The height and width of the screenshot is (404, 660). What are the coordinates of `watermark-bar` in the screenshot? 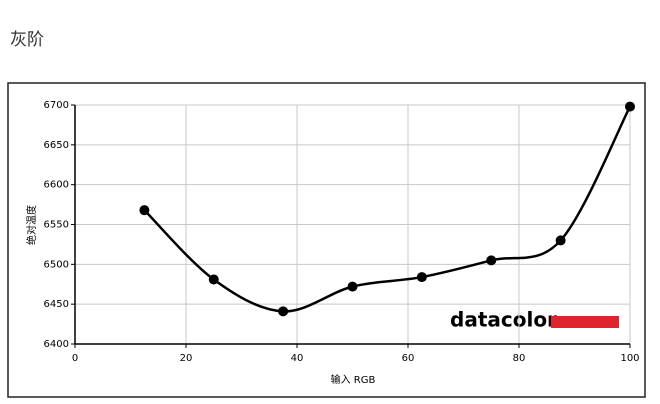 It's located at (585, 322).